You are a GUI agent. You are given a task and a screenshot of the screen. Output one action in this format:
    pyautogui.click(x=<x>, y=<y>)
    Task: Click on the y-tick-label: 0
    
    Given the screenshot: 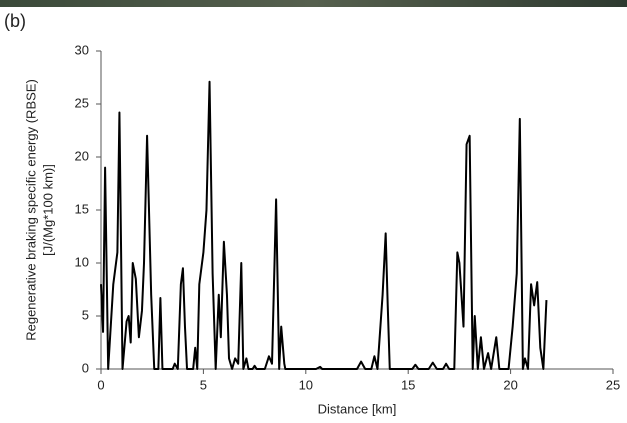 What is the action you would take?
    pyautogui.click(x=85, y=367)
    